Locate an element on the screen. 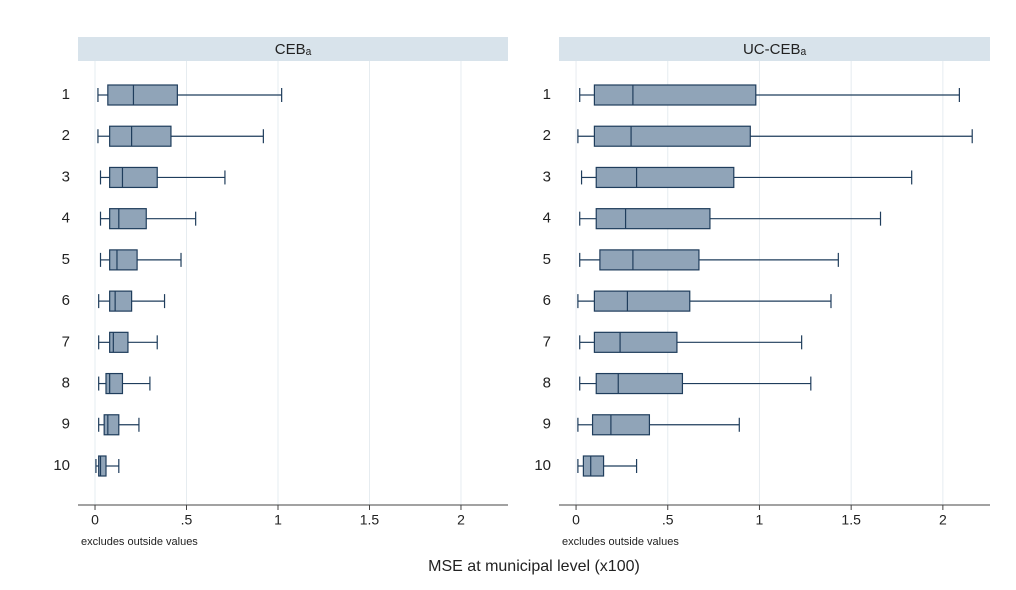 The width and height of the screenshot is (1016, 590). x-axis-title: MSE at municipal level (x100) is located at coordinates (534, 566).